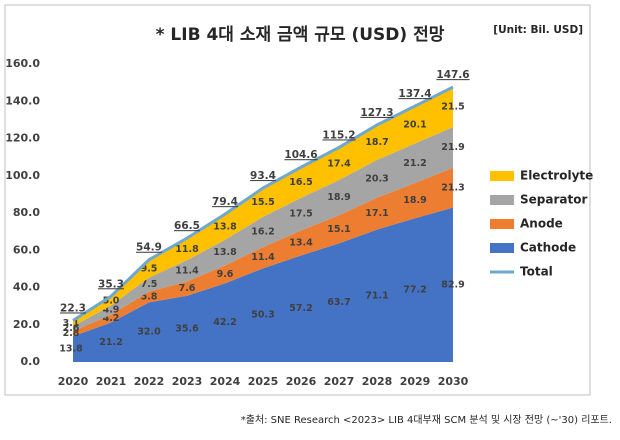 This screenshot has height=440, width=620. I want to click on data-label: 57.2, so click(300, 308).